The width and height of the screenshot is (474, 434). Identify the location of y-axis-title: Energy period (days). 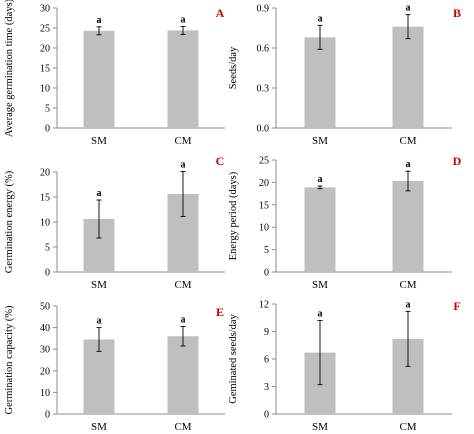
(233, 215).